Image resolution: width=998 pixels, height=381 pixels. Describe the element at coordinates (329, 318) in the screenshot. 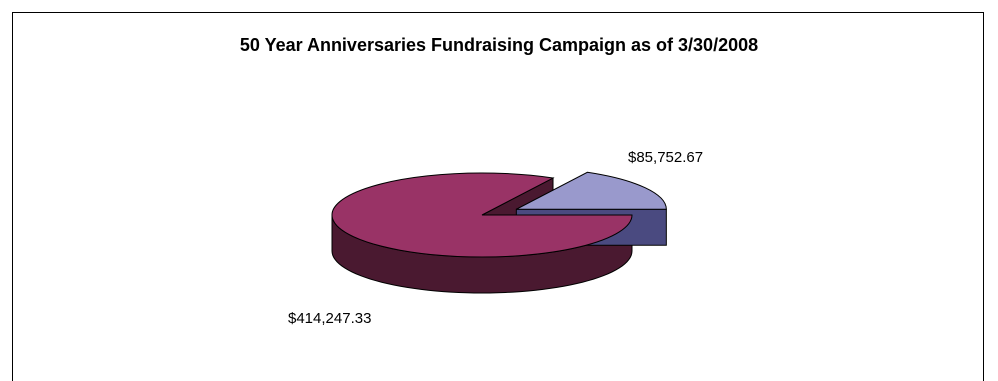

I see `pie-label-0: $414,247.33` at that location.